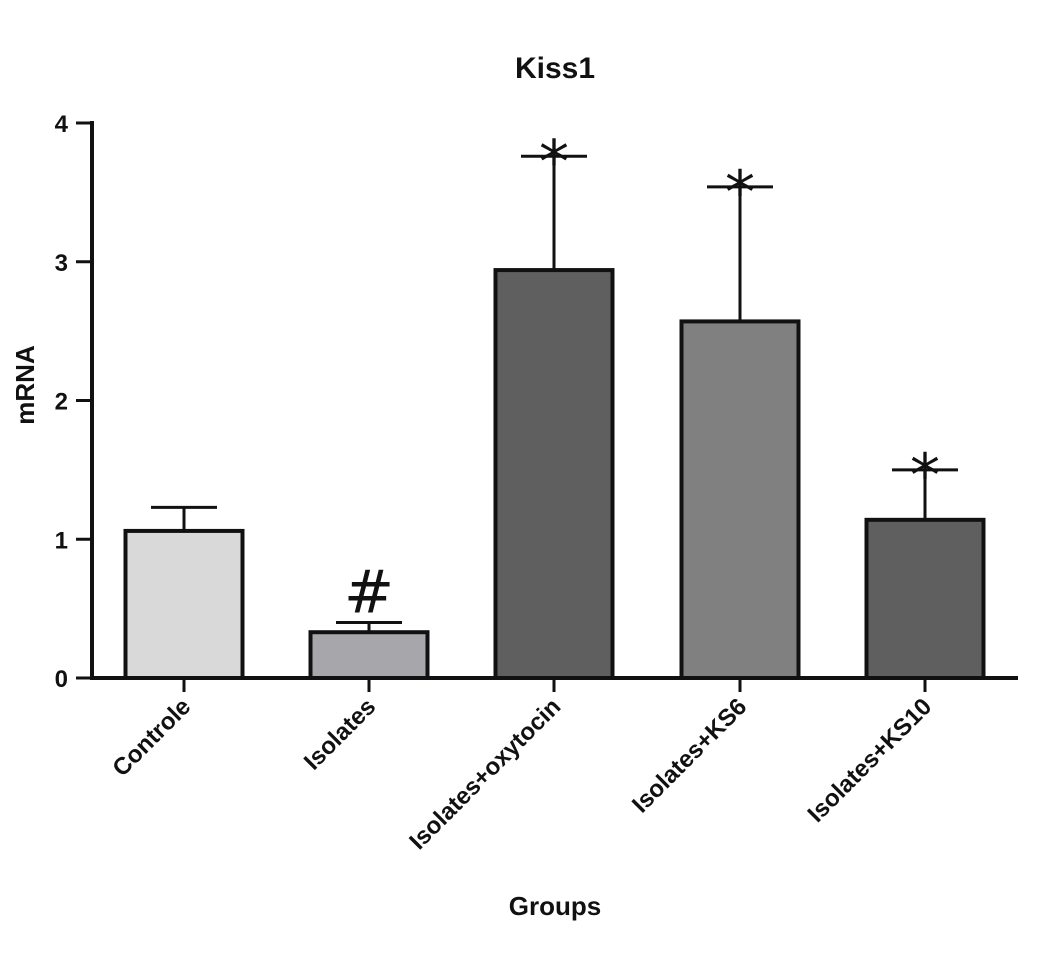 The width and height of the screenshot is (1052, 966). Describe the element at coordinates (369, 593) in the screenshot. I see `significance-marker: #` at that location.